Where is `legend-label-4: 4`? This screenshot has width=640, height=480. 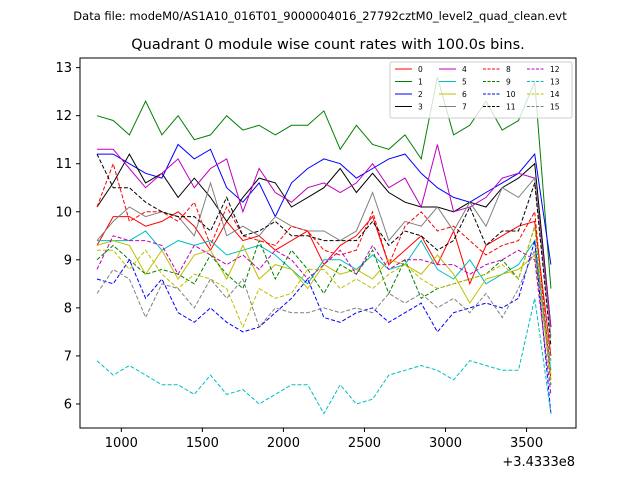 legend-label-4: 4 is located at coordinates (464, 69).